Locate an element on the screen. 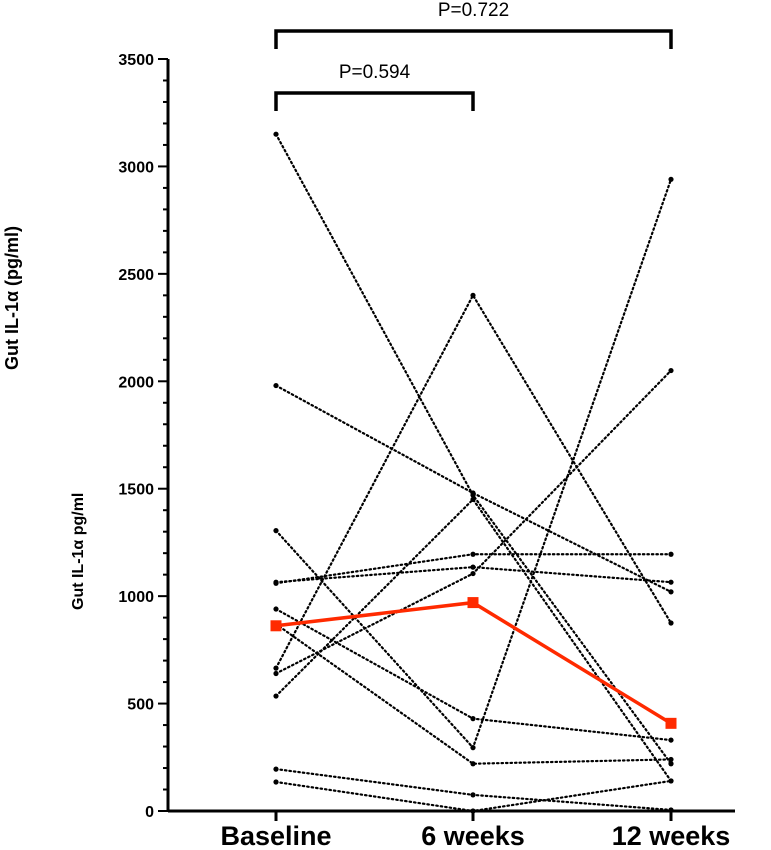 The image size is (771, 850). outer-y-axis-label-text: Gut IL-1α (pg/ml) is located at coordinates (12, 297).